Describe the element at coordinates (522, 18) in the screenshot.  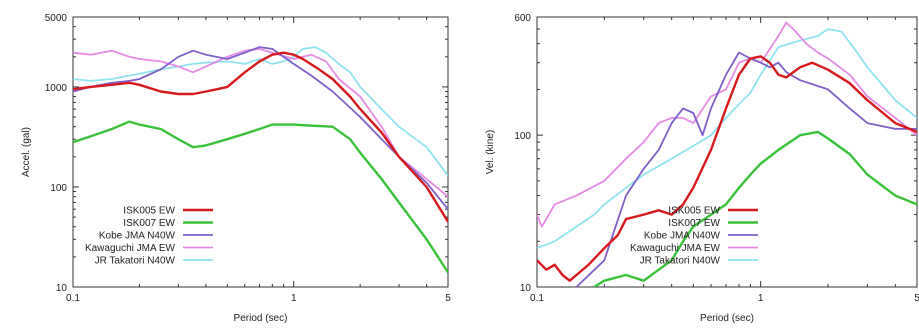
I see `y-tick-label: 600` at that location.